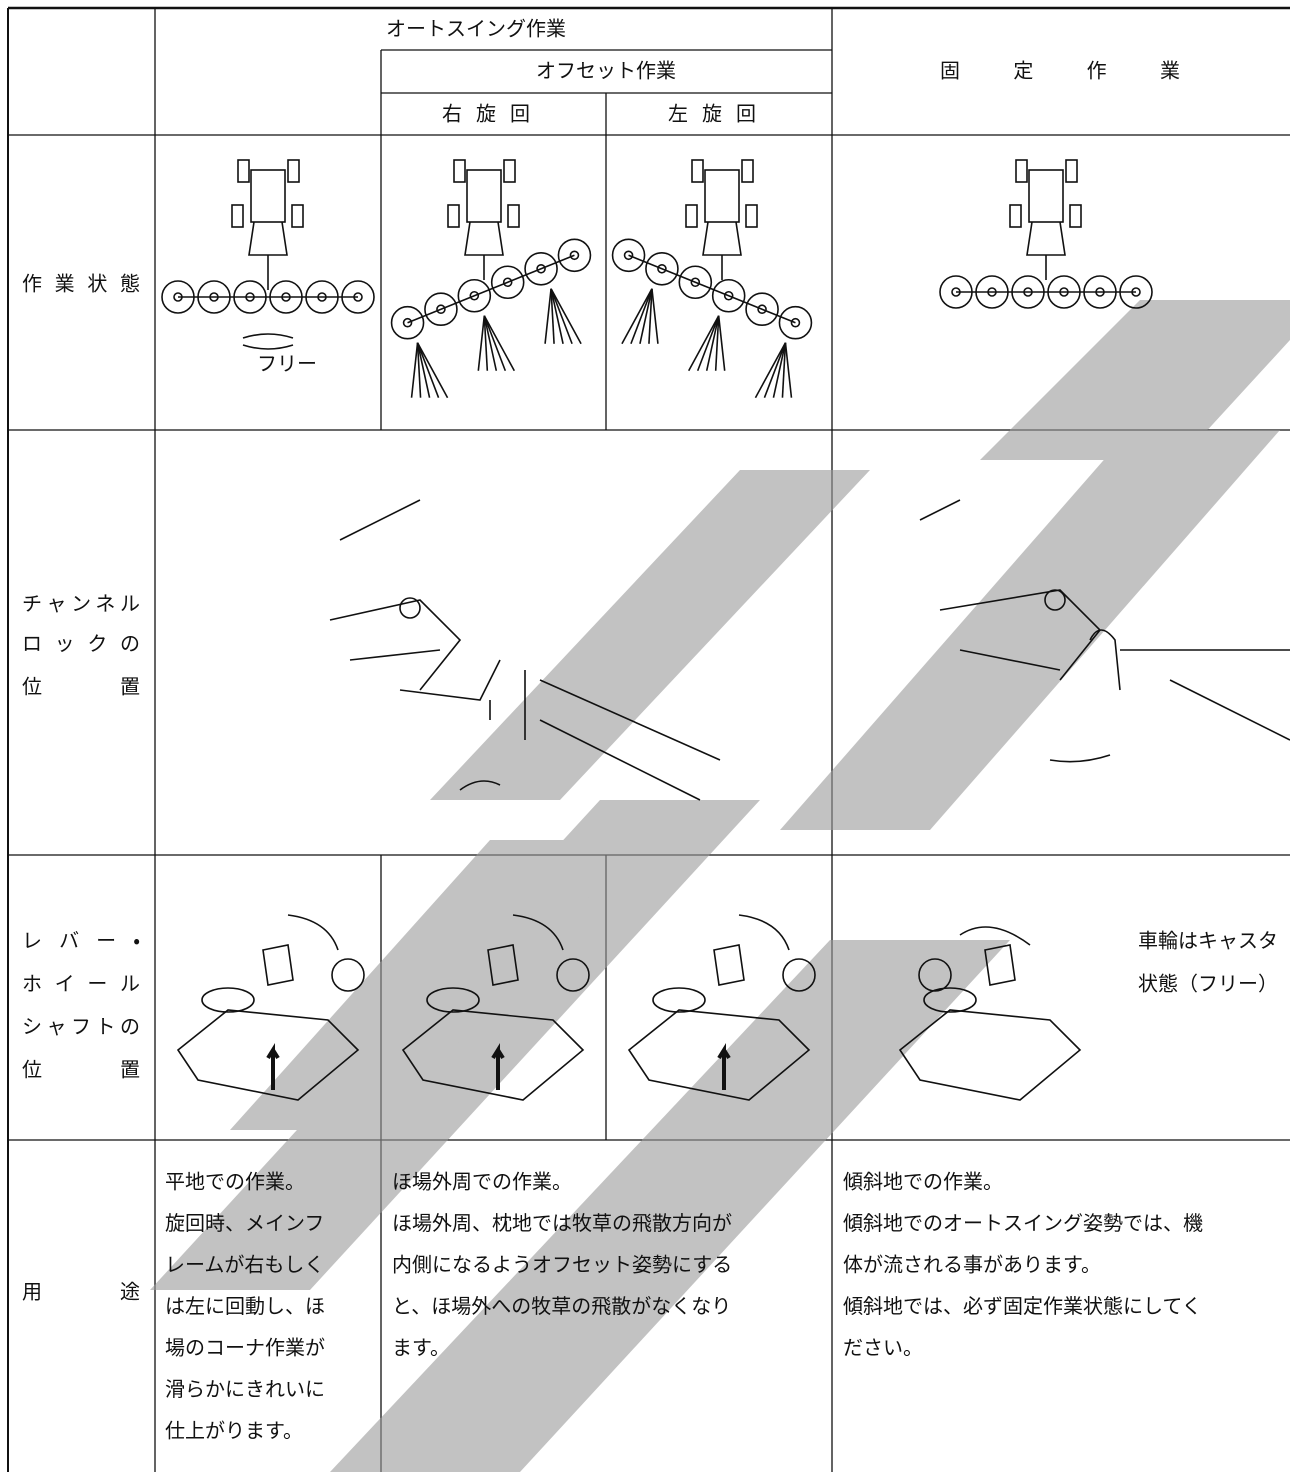 Image resolution: width=1290 pixels, height=1472 pixels. I want to click on usage-line: ます。, so click(421, 1348).